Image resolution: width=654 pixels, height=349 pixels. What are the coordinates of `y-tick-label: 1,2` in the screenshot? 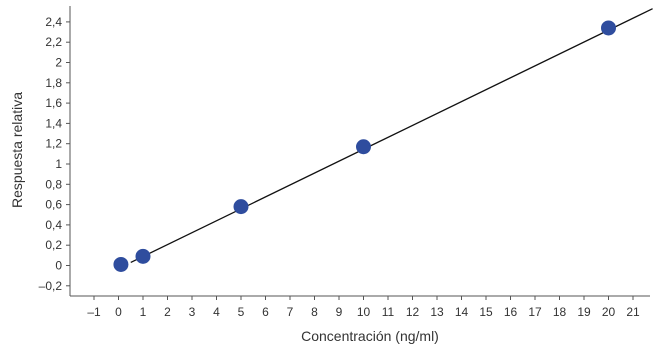 It's located at (53, 144).